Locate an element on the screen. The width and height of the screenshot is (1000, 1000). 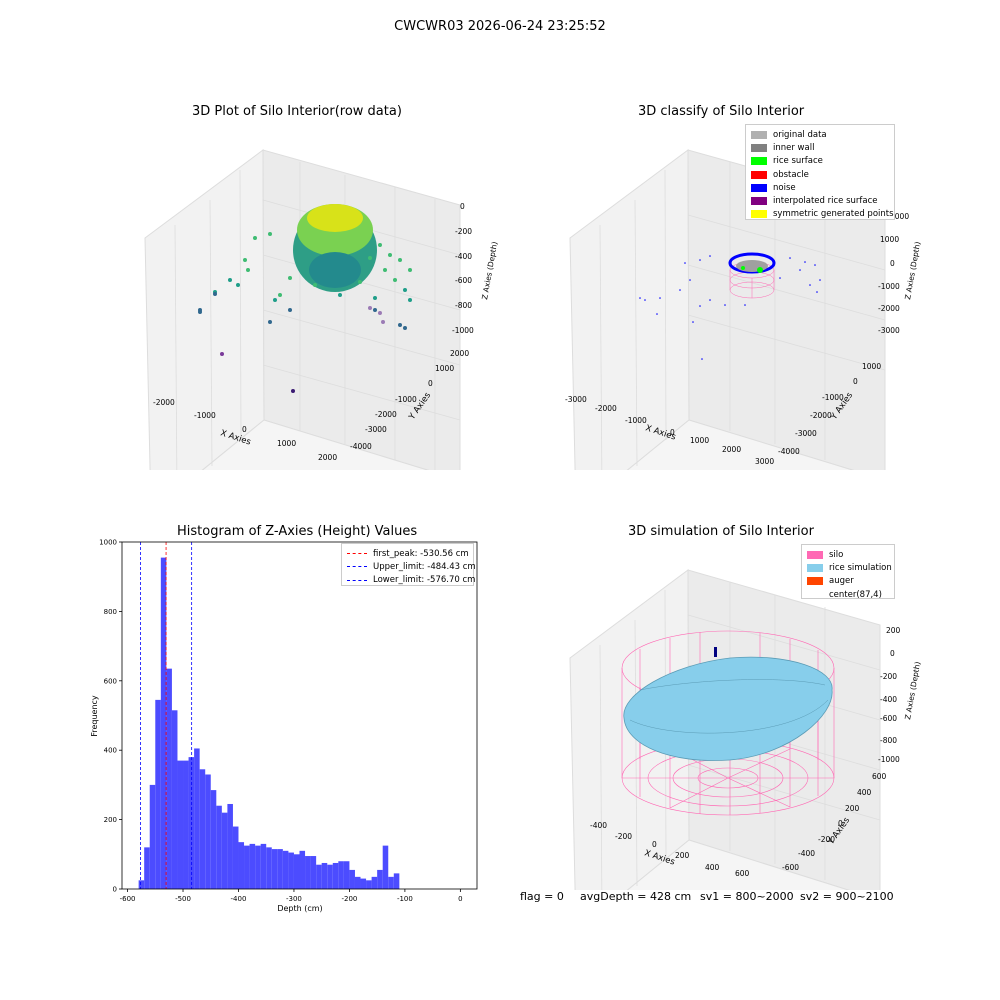
classify-x-tick: 2000 is located at coordinates (731, 449).